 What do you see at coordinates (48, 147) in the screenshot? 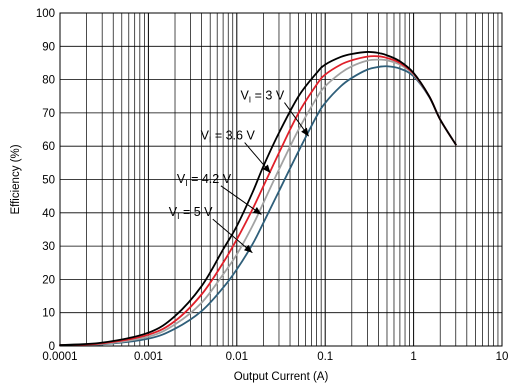
I see `y-tick-label: 60` at bounding box center [48, 147].